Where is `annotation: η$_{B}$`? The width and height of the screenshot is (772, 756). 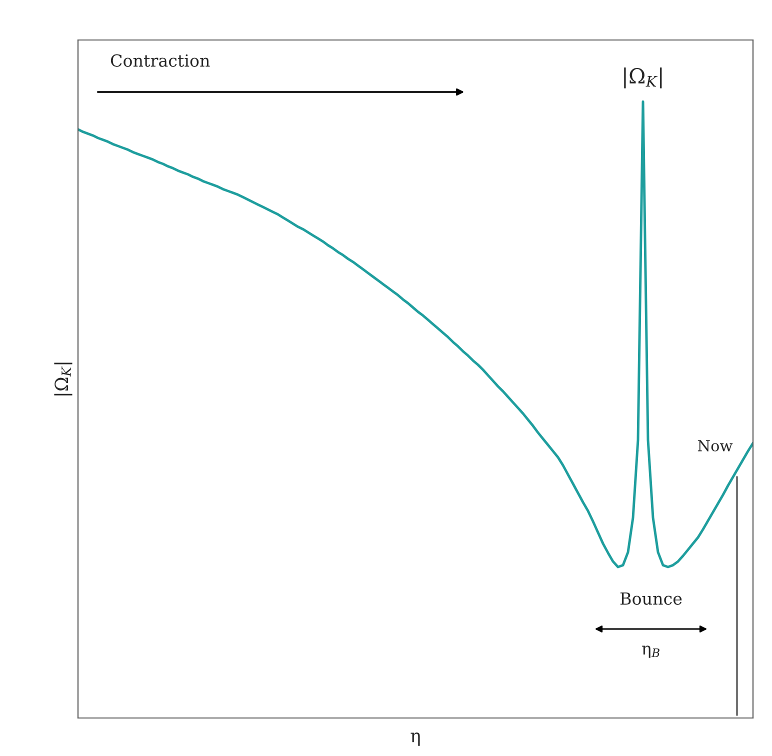
annotation: η$_{B}$ is located at coordinates (651, 652).